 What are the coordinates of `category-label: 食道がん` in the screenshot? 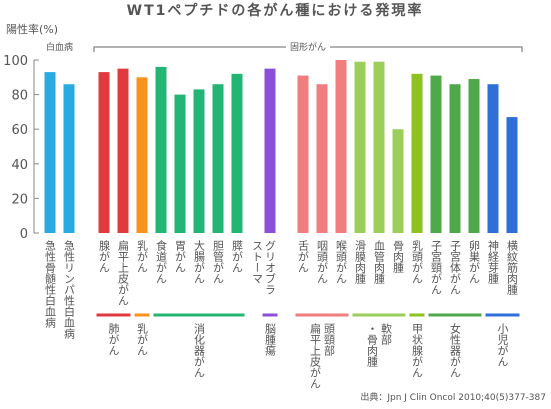 It's located at (161, 261).